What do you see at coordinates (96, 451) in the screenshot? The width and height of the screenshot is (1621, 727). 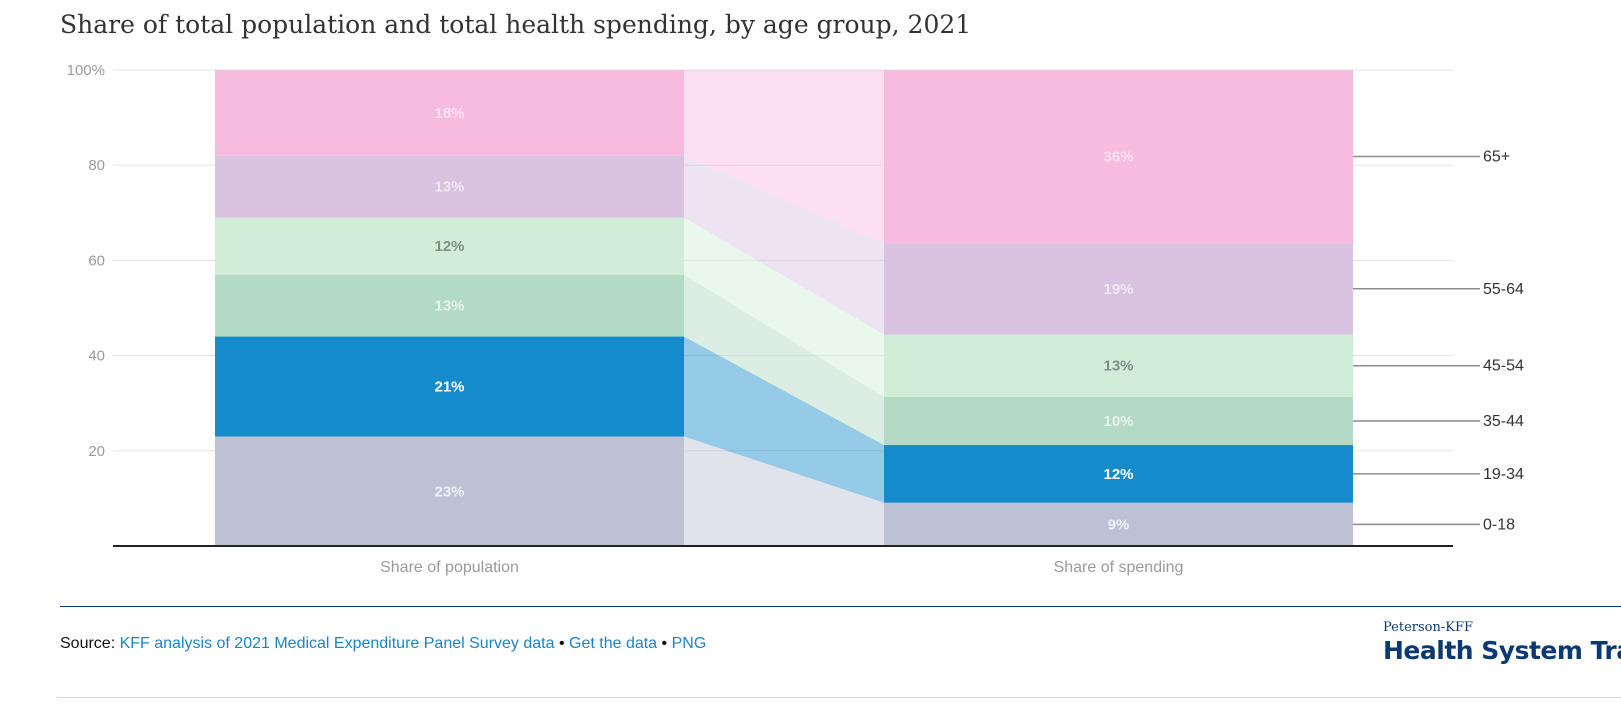 I see `y-tick-label: 20` at bounding box center [96, 451].